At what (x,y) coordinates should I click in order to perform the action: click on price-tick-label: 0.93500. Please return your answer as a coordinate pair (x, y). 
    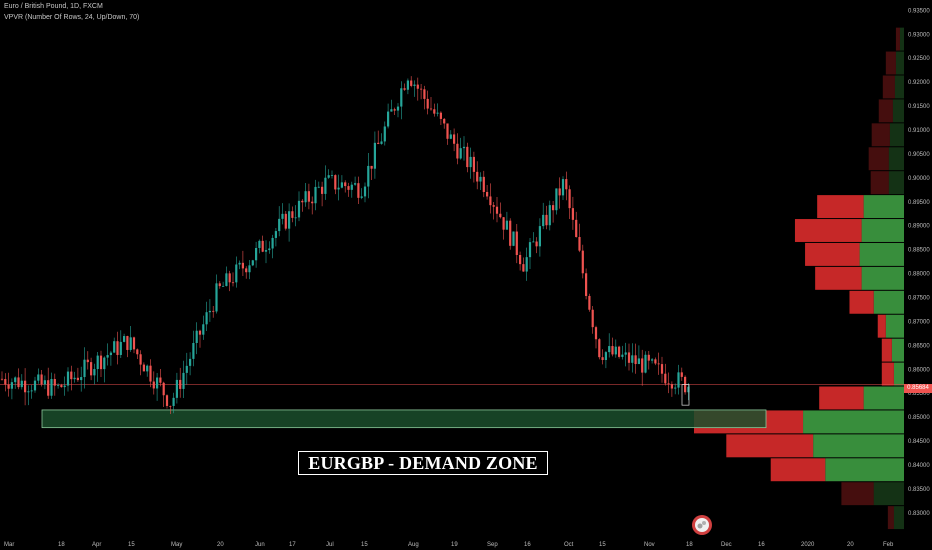
    Looking at the image, I should click on (919, 11).